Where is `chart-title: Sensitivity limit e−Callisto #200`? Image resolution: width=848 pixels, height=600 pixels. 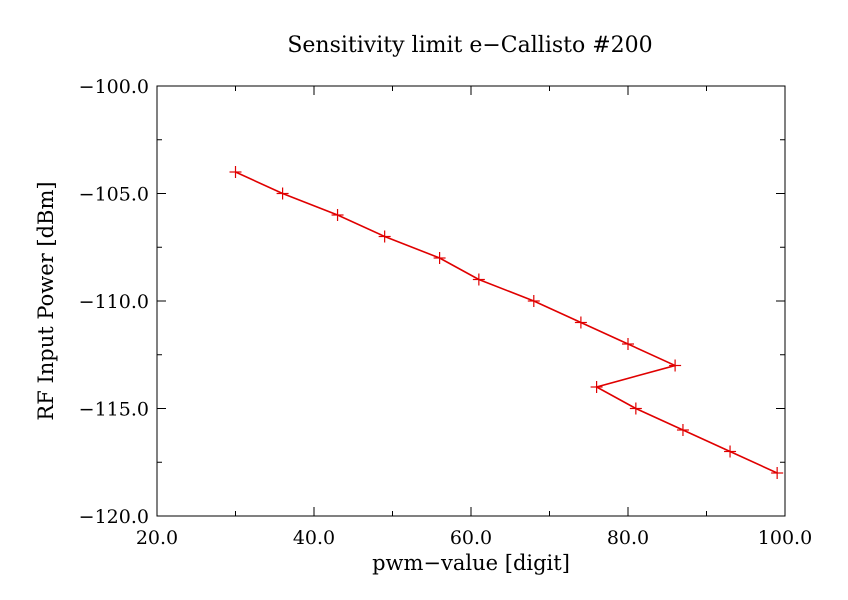
chart-title: Sensitivity limit e−Callisto #200 is located at coordinates (469, 45).